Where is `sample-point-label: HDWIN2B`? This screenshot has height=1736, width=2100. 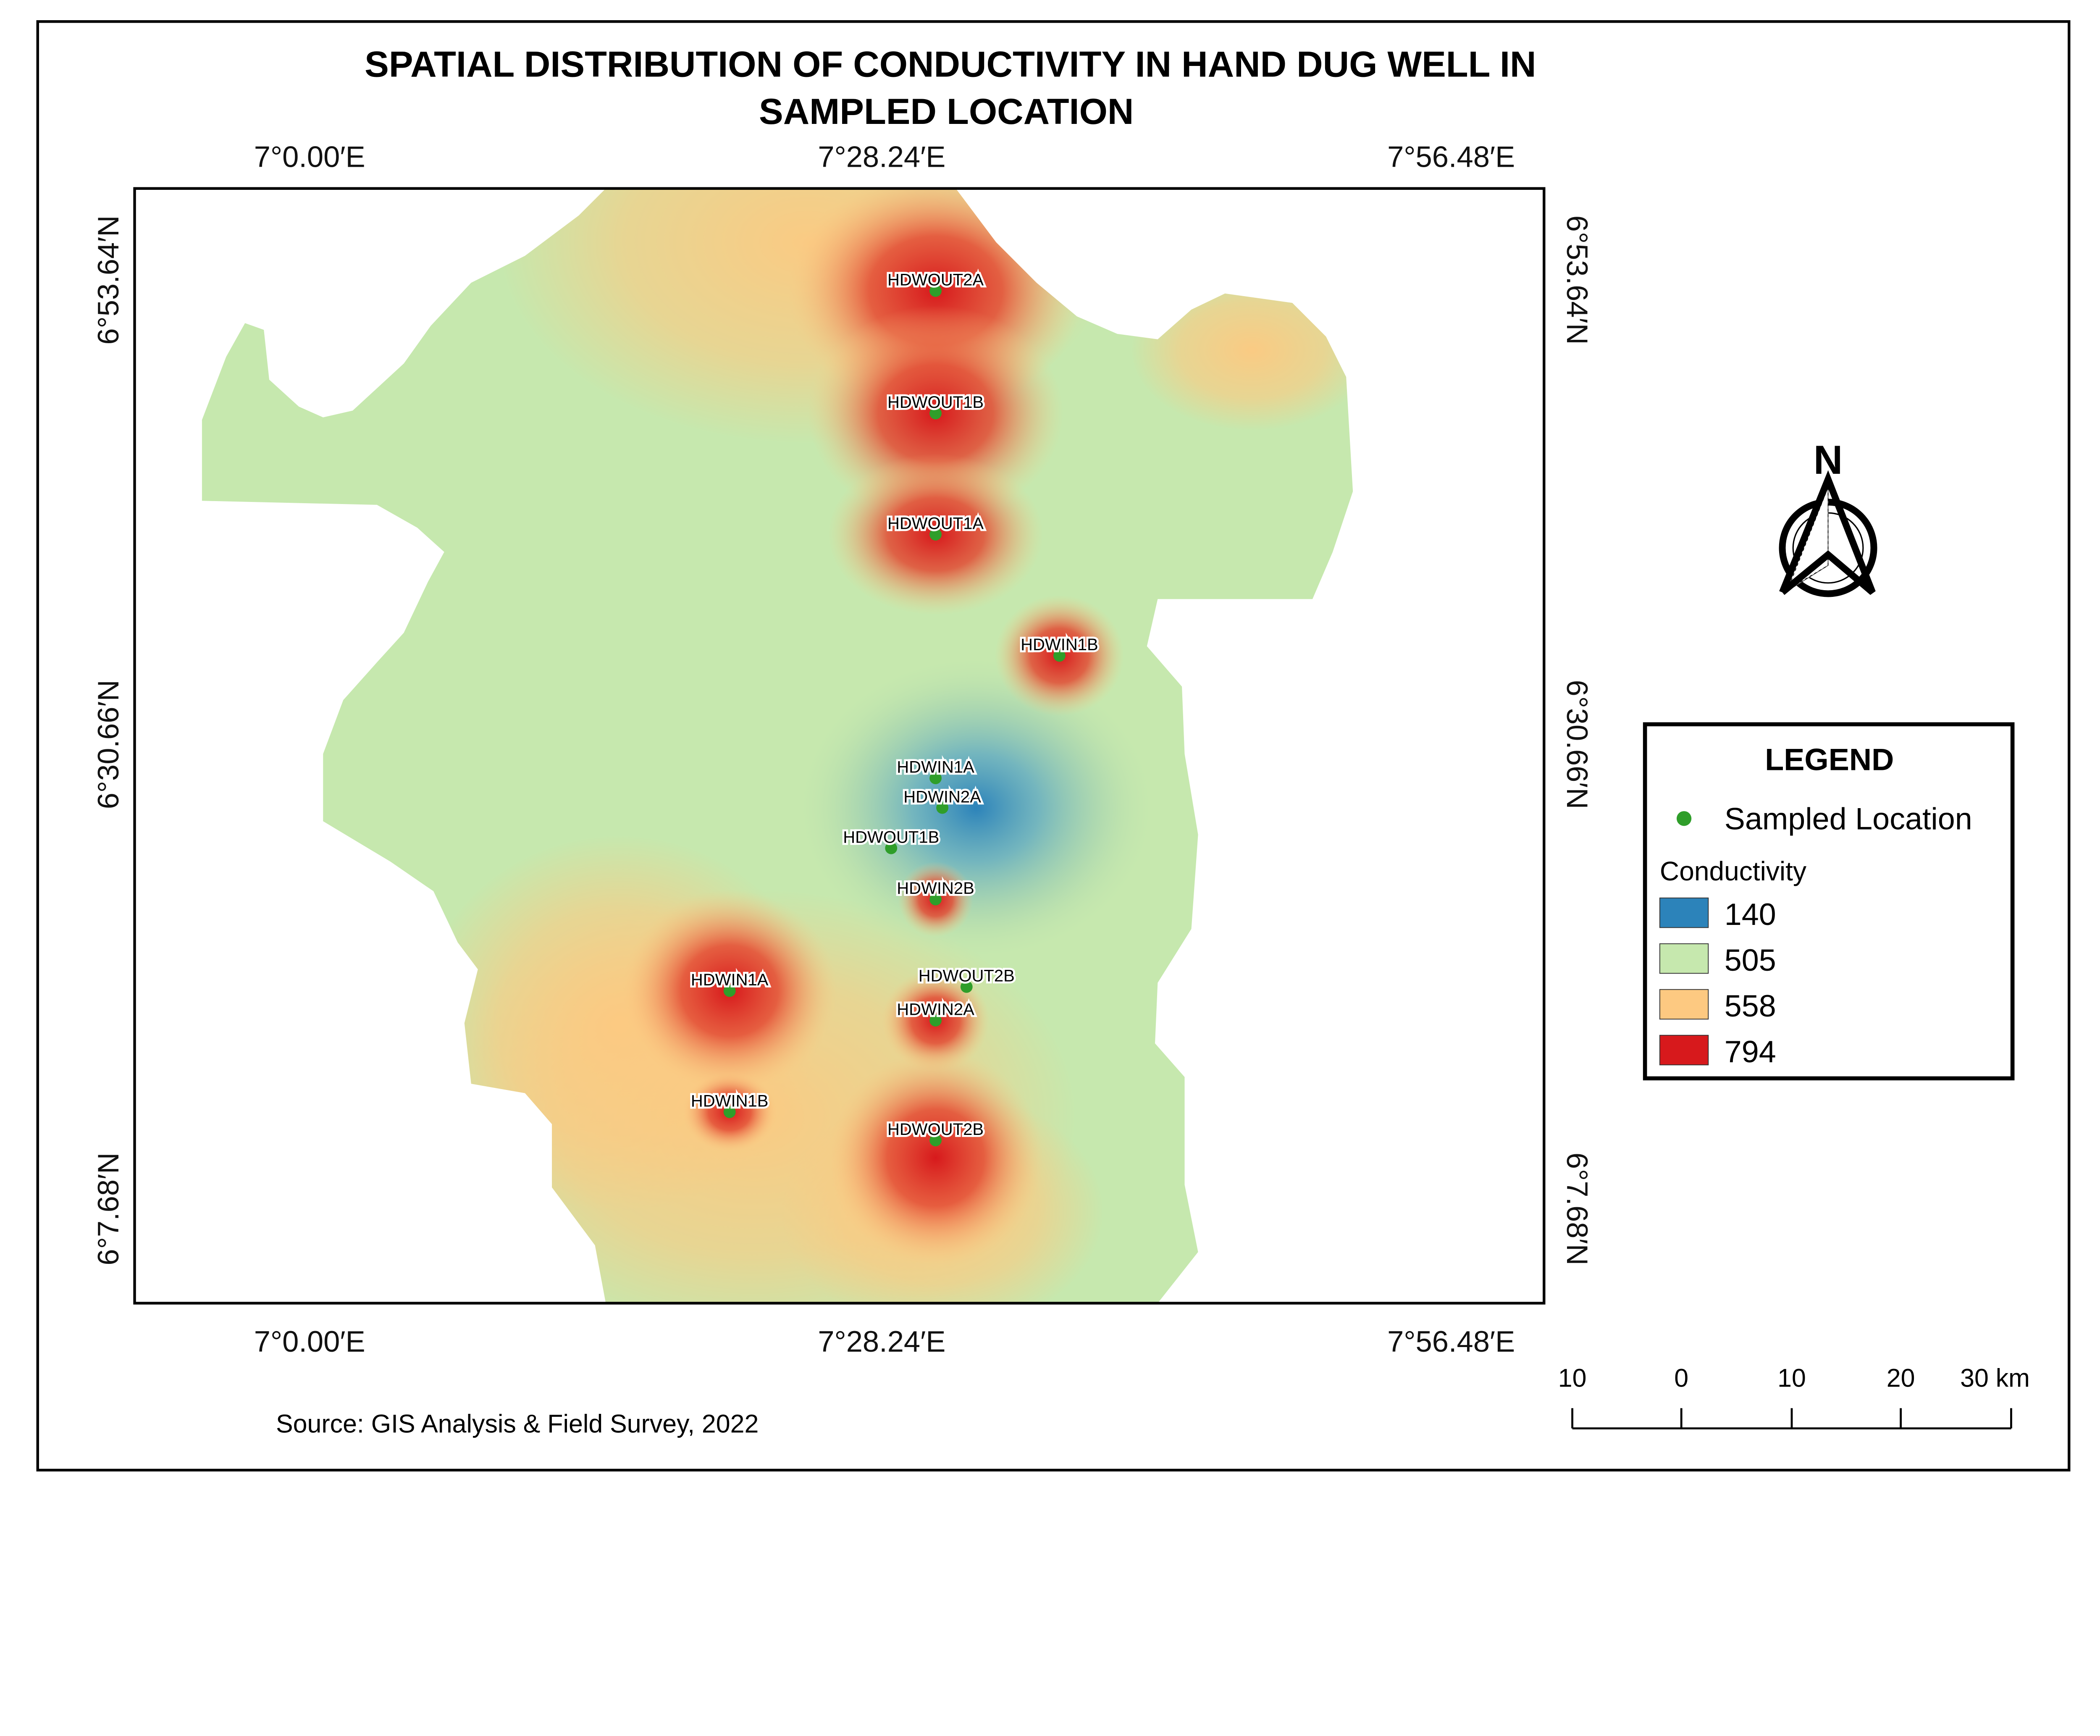
sample-point-label: HDWIN2B is located at coordinates (935, 889).